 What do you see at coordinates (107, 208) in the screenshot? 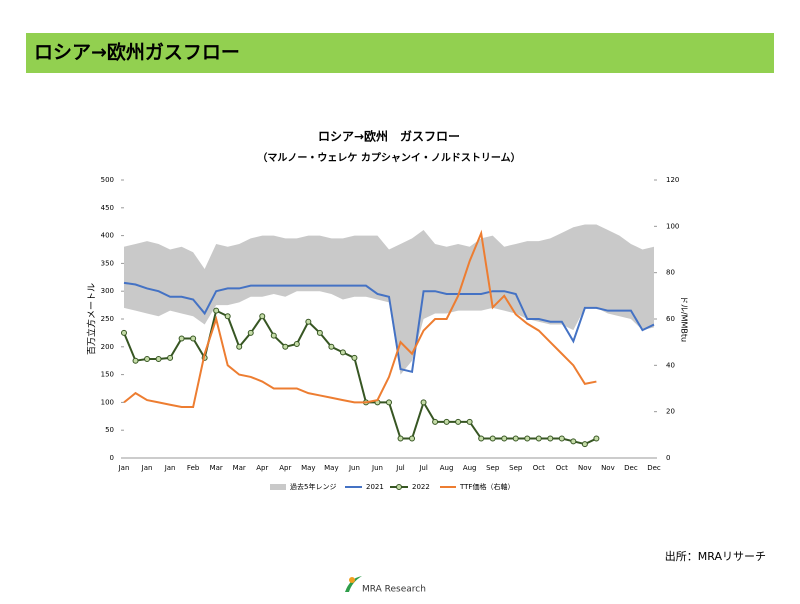
I see `y-tick-label: 450` at bounding box center [107, 208].